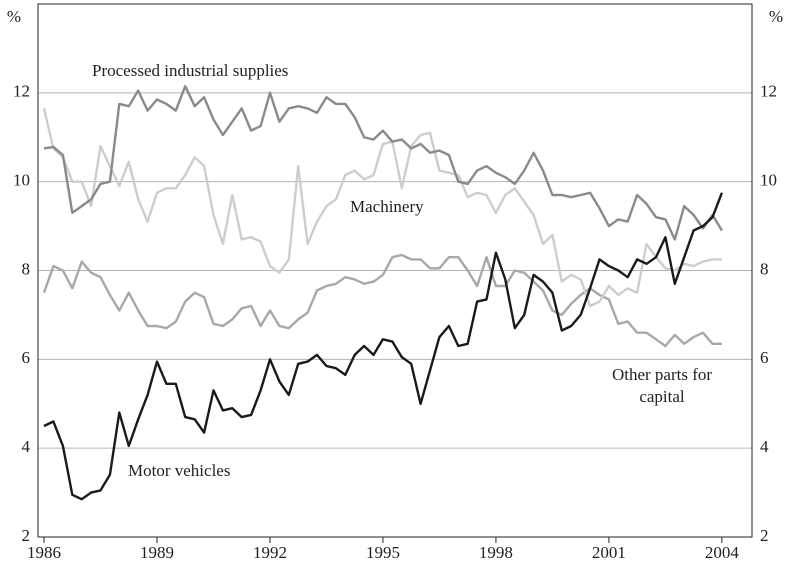 This screenshot has height=568, width=789. What do you see at coordinates (764, 268) in the screenshot?
I see `y2-tick-label: 8` at bounding box center [764, 268].